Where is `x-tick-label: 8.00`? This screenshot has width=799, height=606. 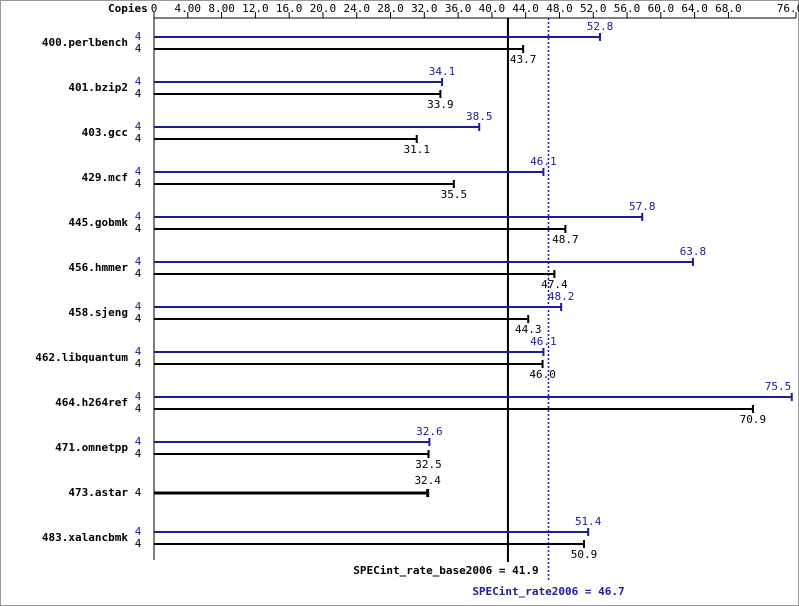
x-tick-label: 8.00 is located at coordinates (221, 8).